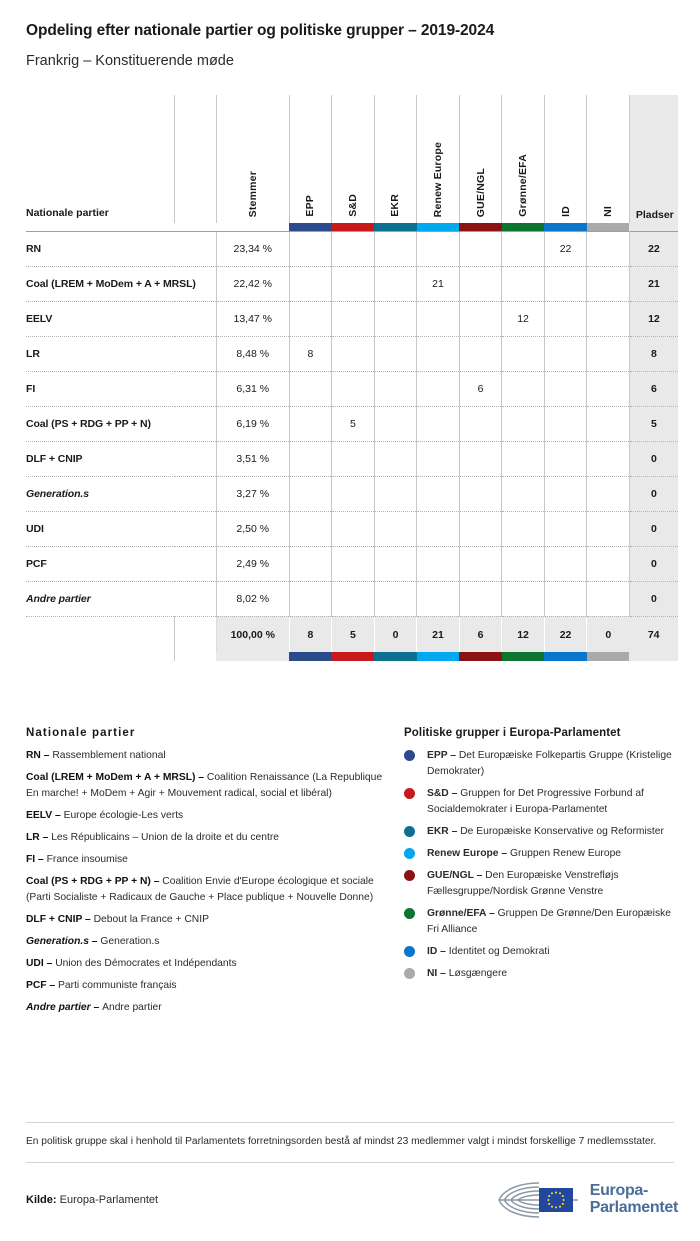  What do you see at coordinates (565, 854) in the screenshot?
I see `legend-group-item-desc: Gruppen Renew Europe` at bounding box center [565, 854].